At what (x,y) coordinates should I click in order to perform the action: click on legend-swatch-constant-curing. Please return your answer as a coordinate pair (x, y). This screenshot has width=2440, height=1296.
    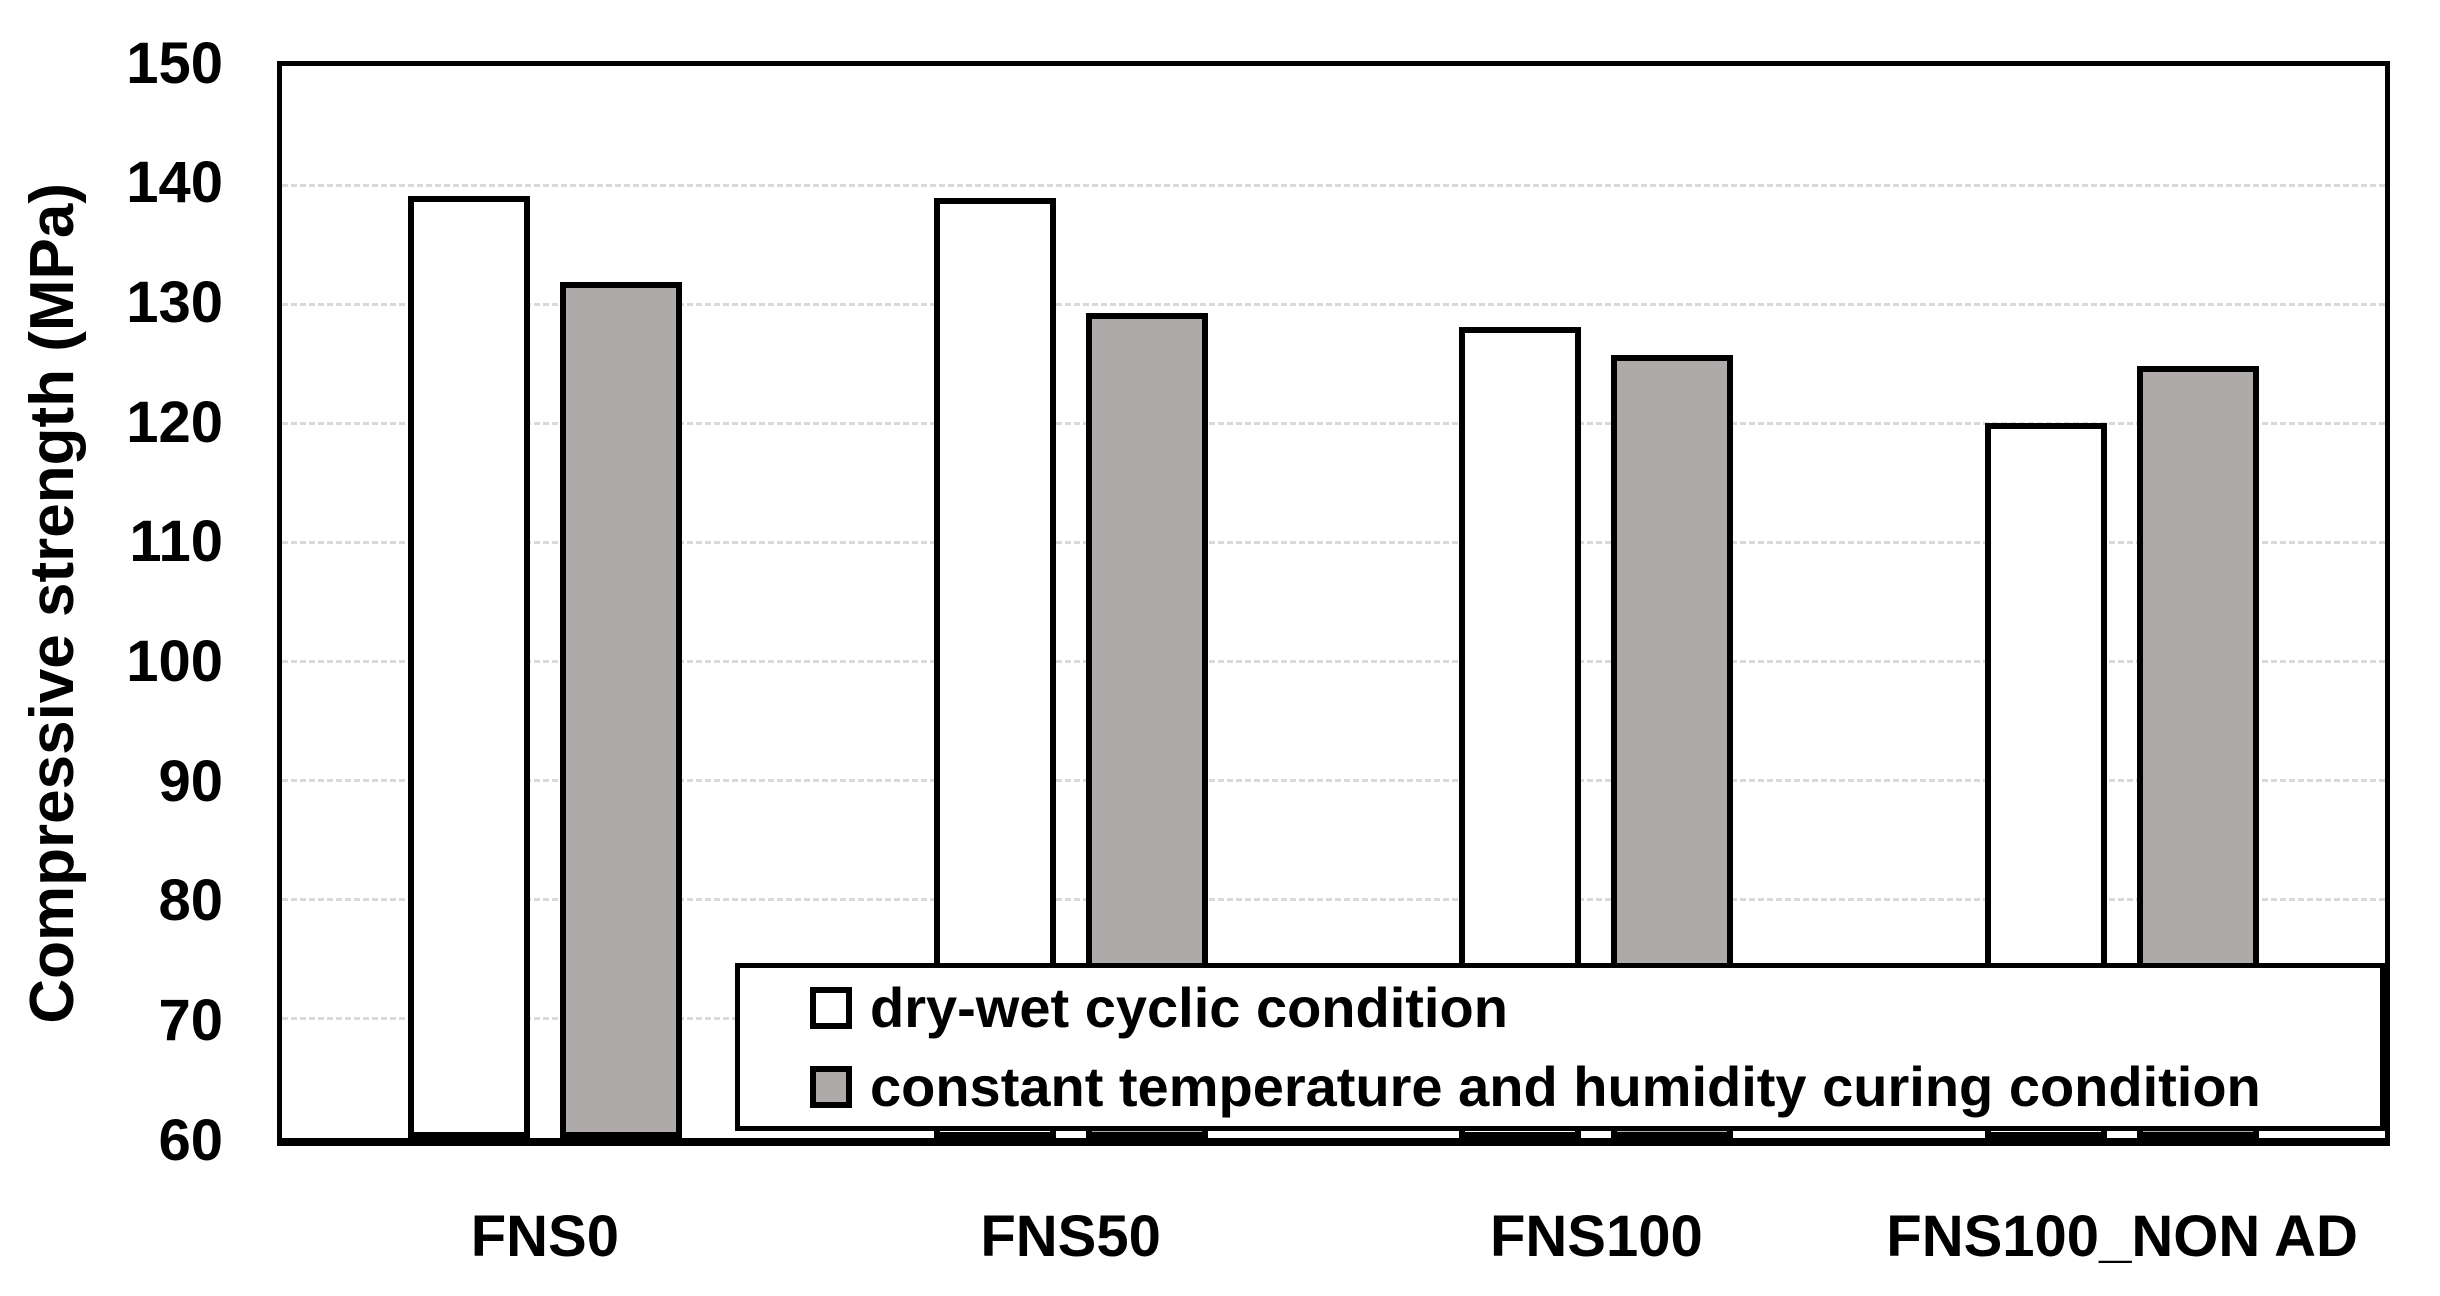
    Looking at the image, I should click on (831, 1086).